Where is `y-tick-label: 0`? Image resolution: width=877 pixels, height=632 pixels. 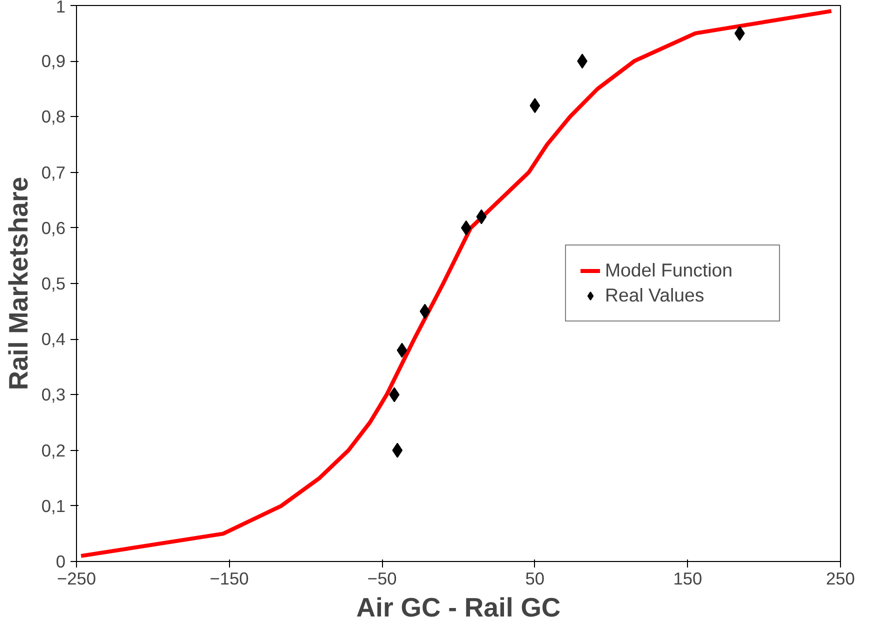 y-tick-label: 0 is located at coordinates (61, 562).